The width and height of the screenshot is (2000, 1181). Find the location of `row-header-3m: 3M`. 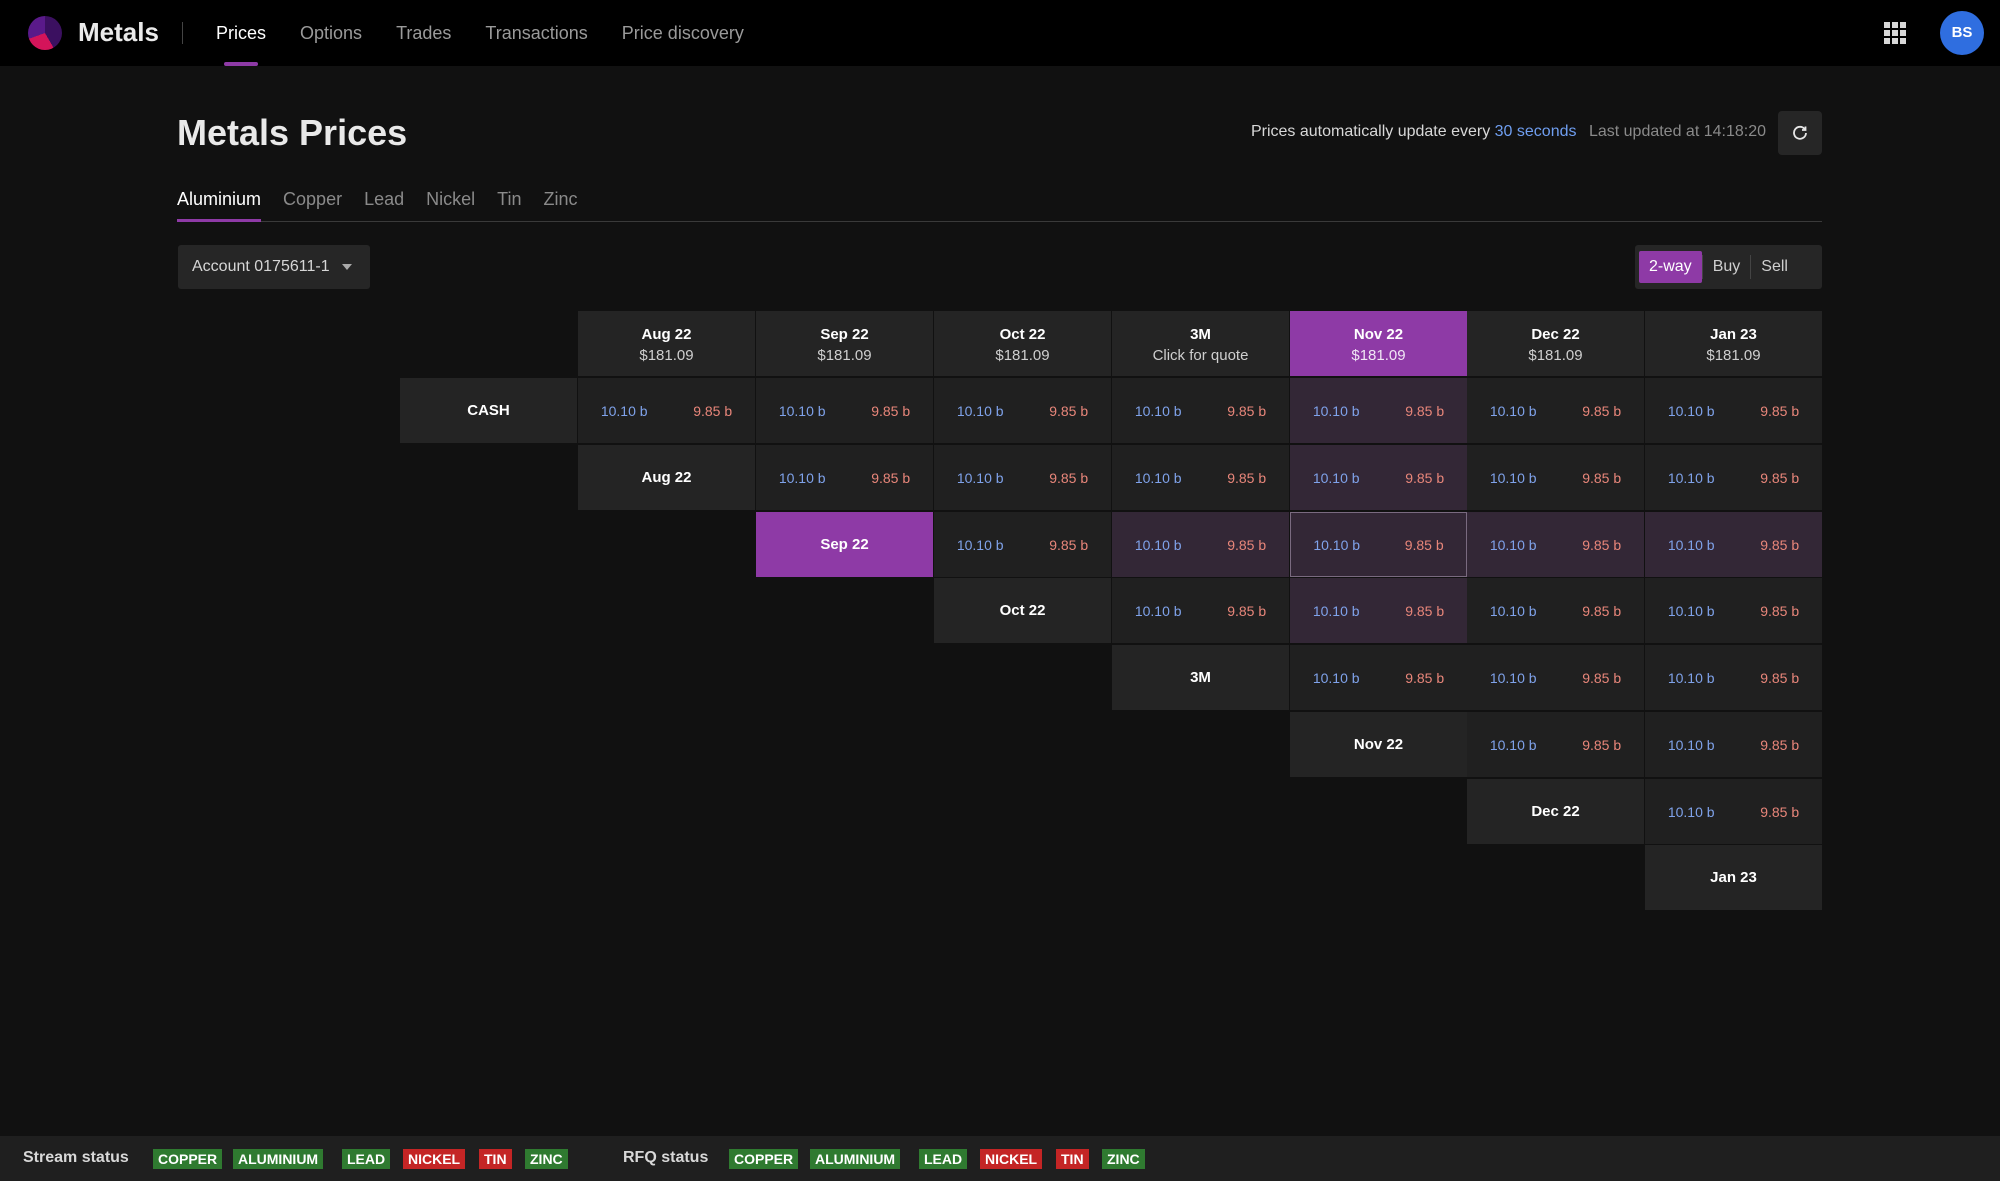

row-header-3m: 3M is located at coordinates (1200, 677).